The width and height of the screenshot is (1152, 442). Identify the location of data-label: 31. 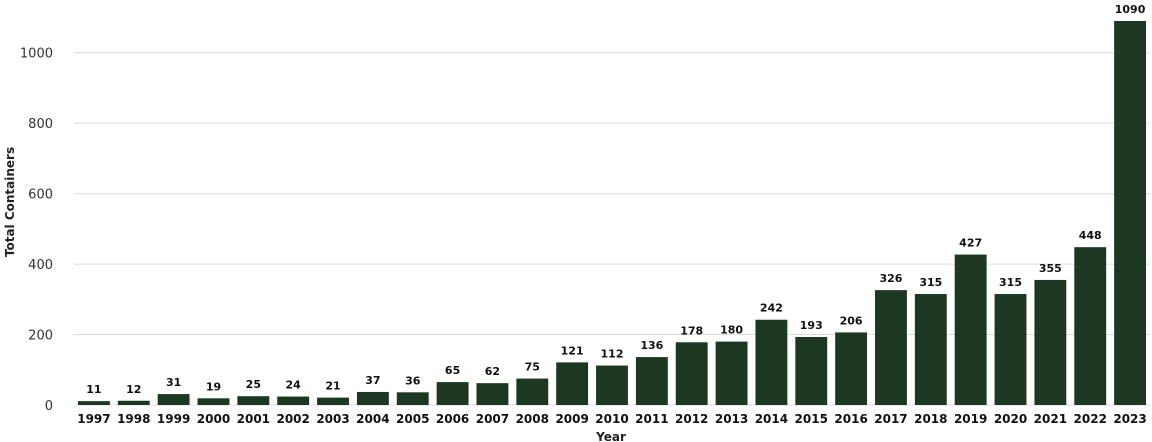
(173, 382).